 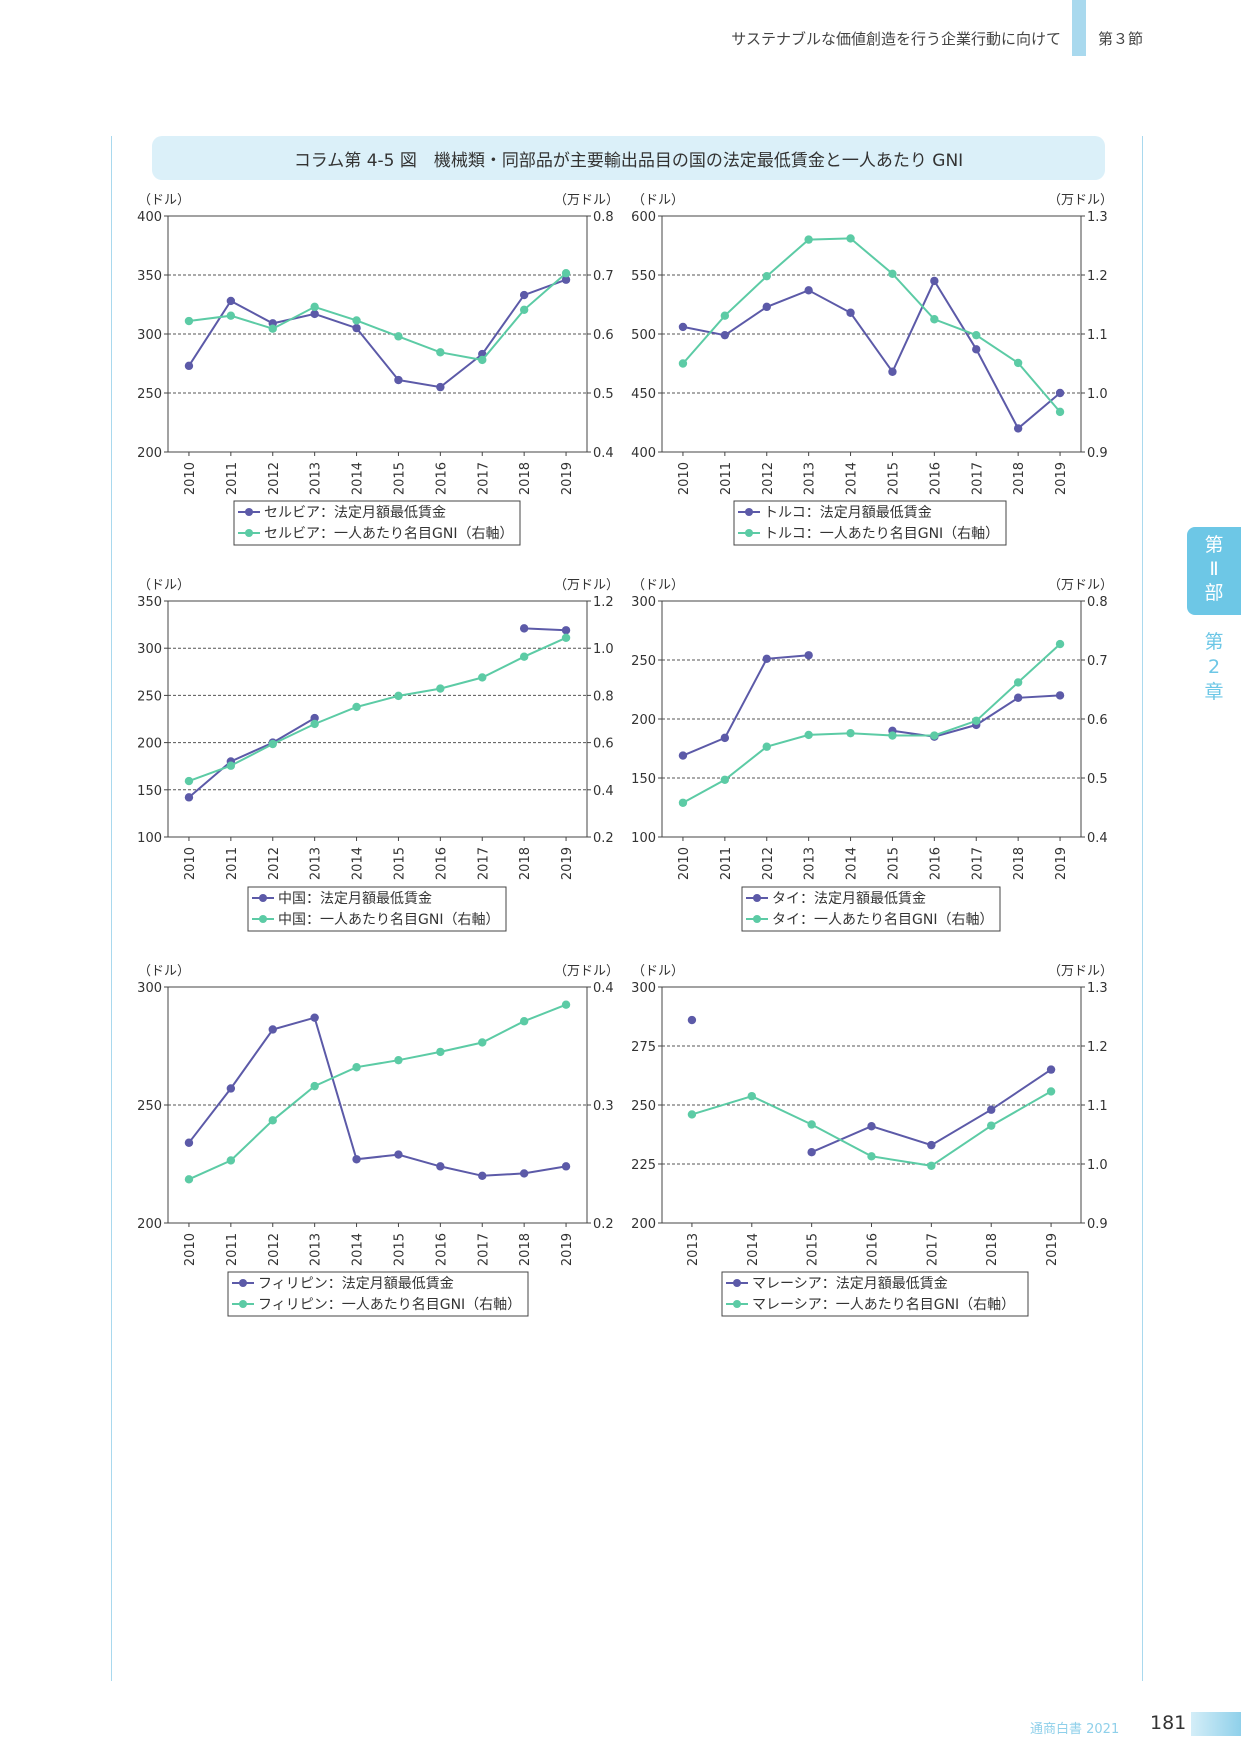 What do you see at coordinates (875, 1294) in the screenshot?
I see `legend-box` at bounding box center [875, 1294].